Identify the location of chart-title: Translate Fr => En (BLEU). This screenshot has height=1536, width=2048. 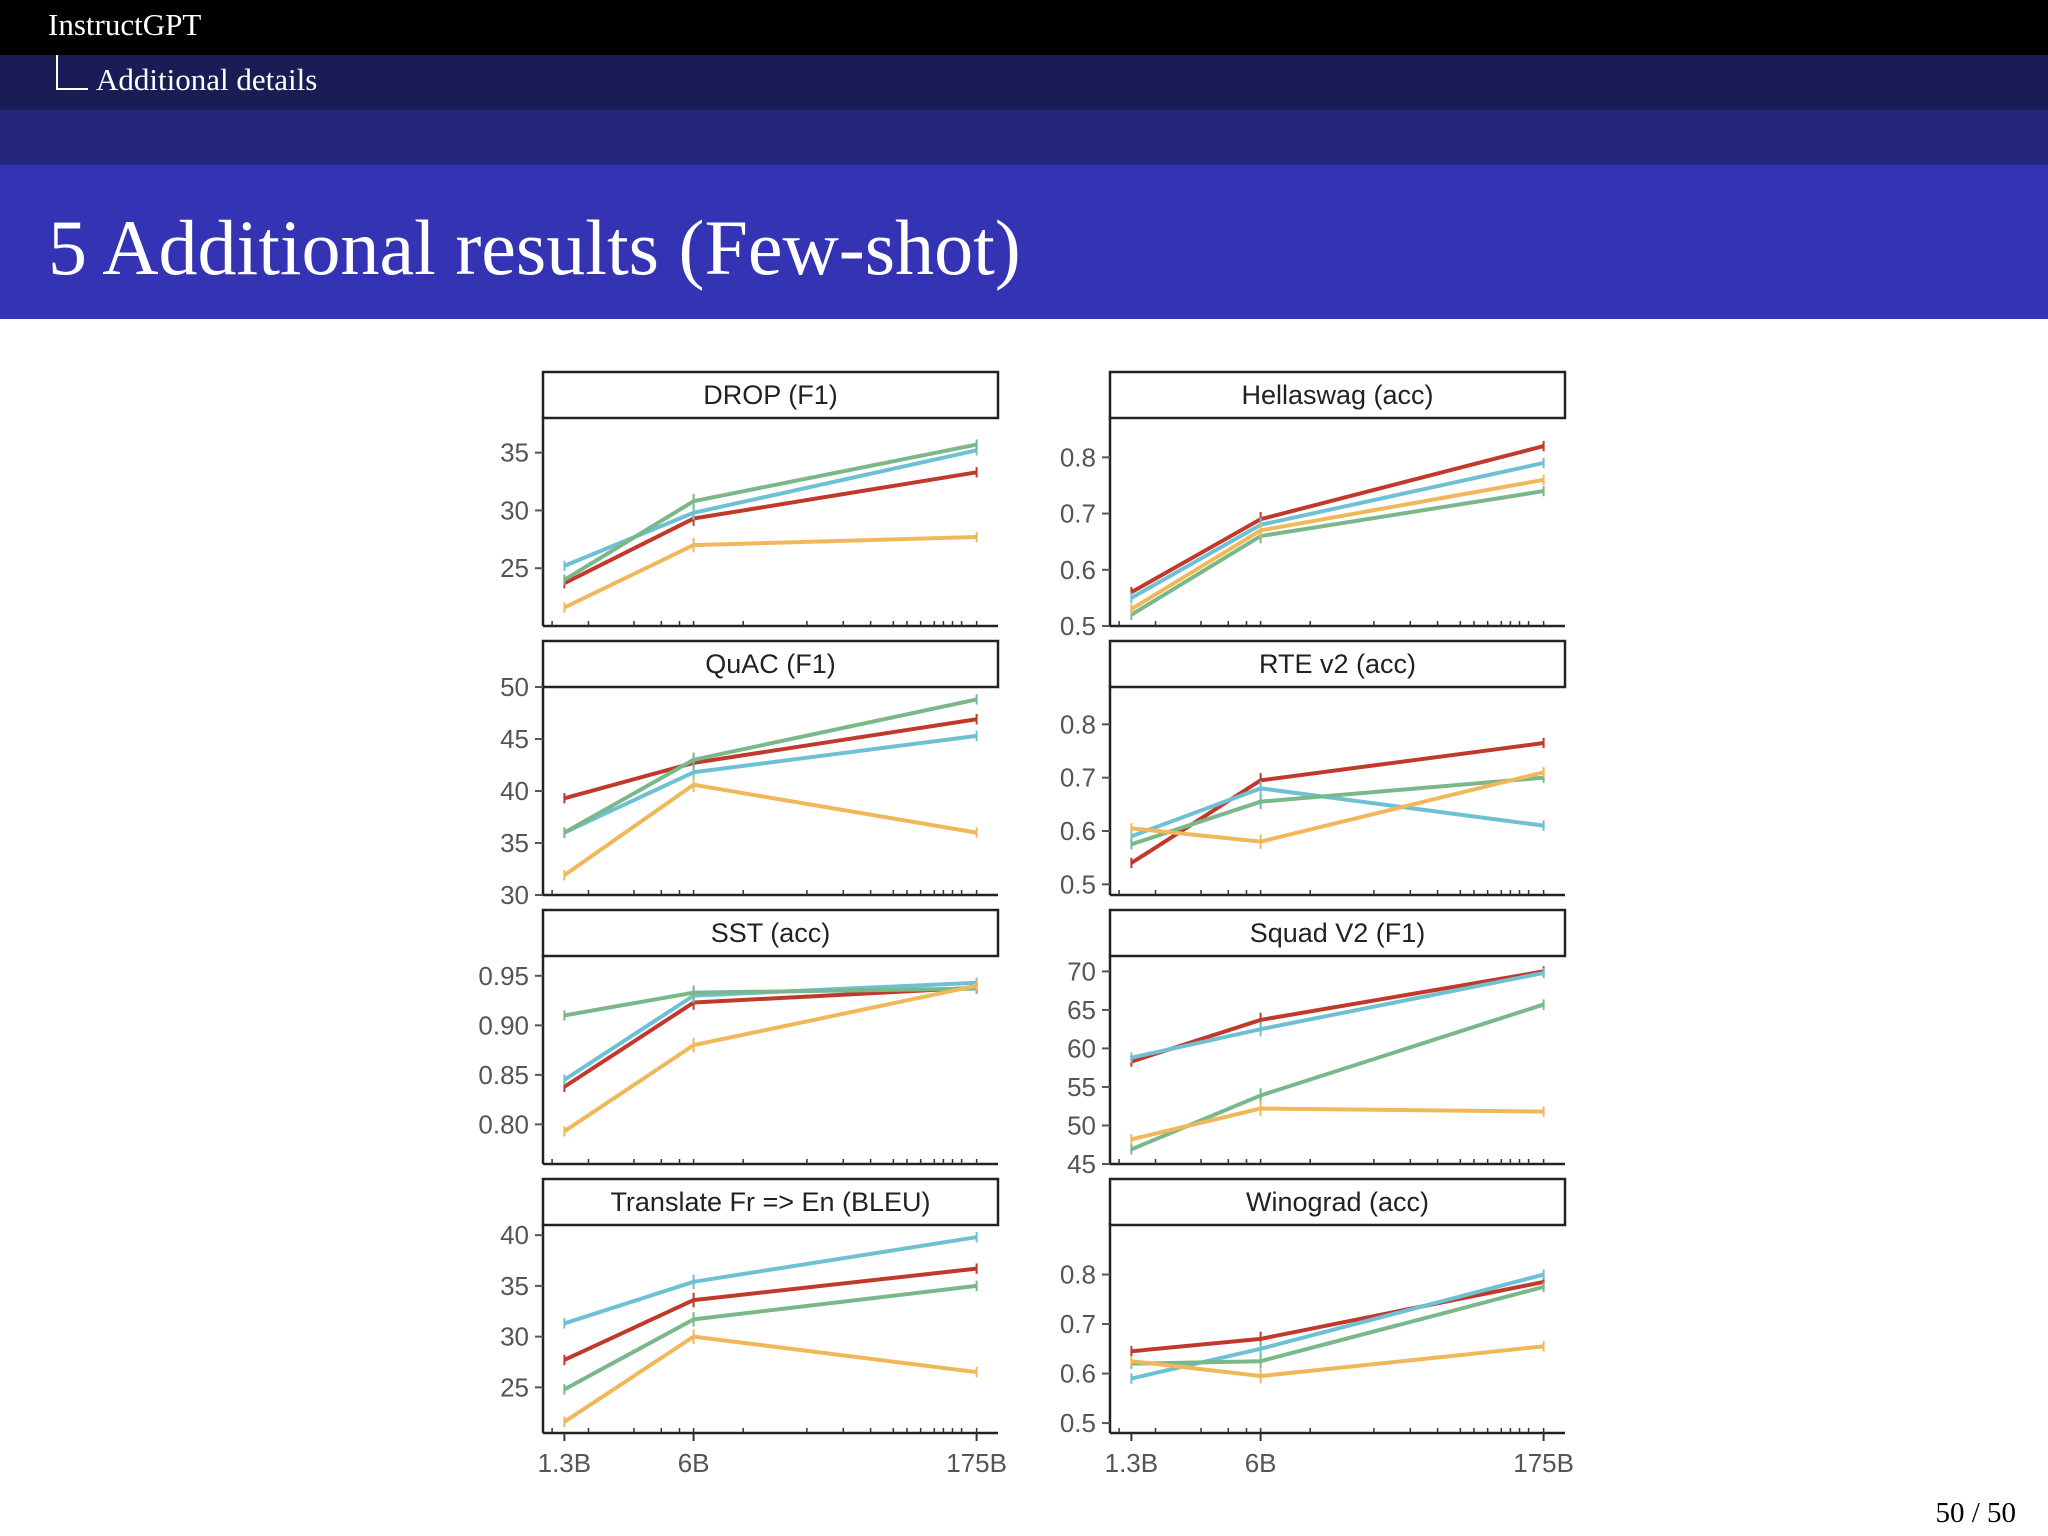
(770, 1202).